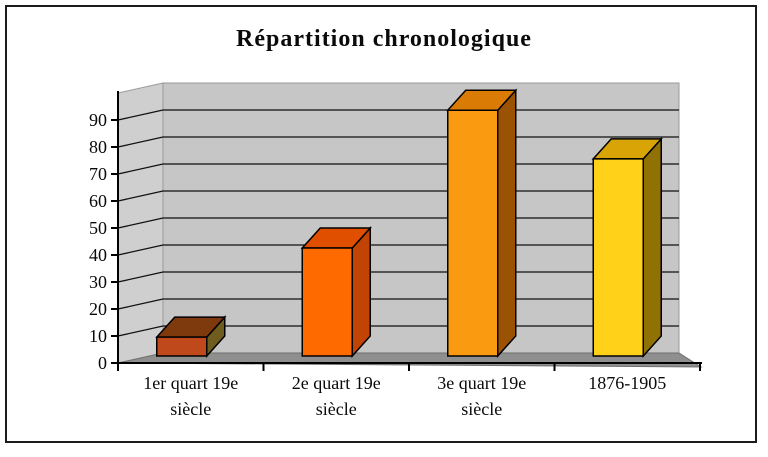 The width and height of the screenshot is (768, 457). I want to click on y-tick-label-10: 10, so click(98, 336).